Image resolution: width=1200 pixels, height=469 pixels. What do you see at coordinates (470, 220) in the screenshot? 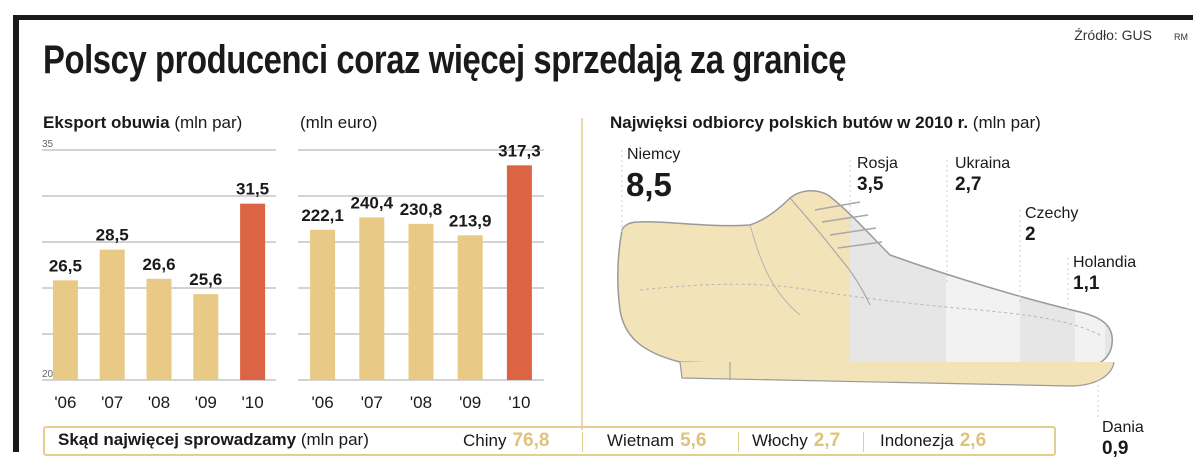
I see `bar-value-label: 213,9` at bounding box center [470, 220].